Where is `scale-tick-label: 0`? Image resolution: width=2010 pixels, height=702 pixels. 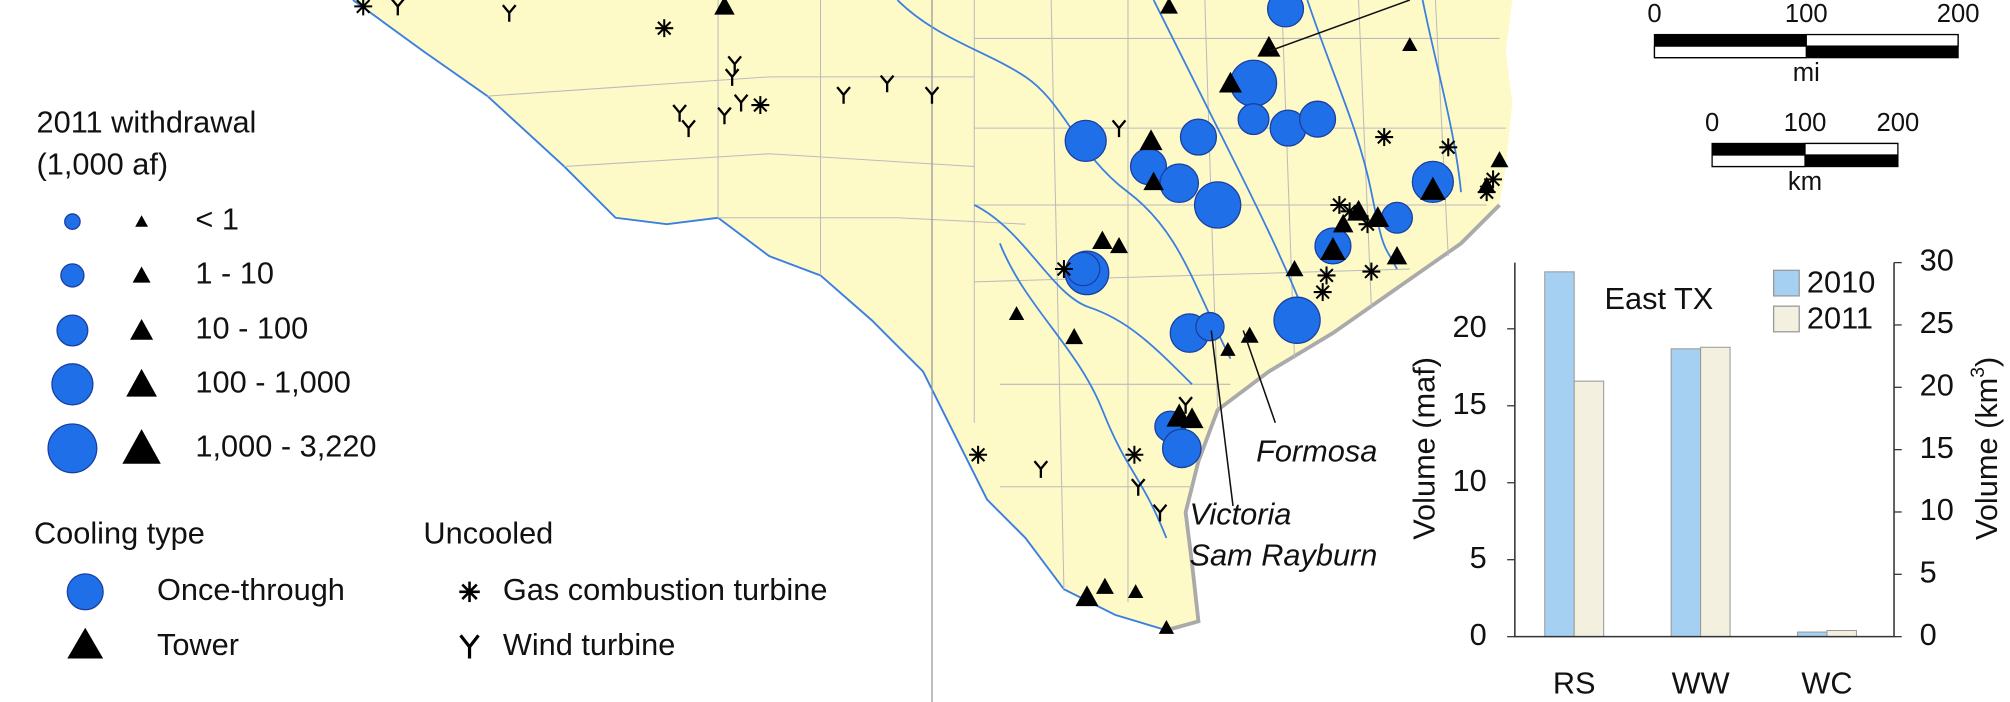
scale-tick-label: 0 is located at coordinates (1712, 123).